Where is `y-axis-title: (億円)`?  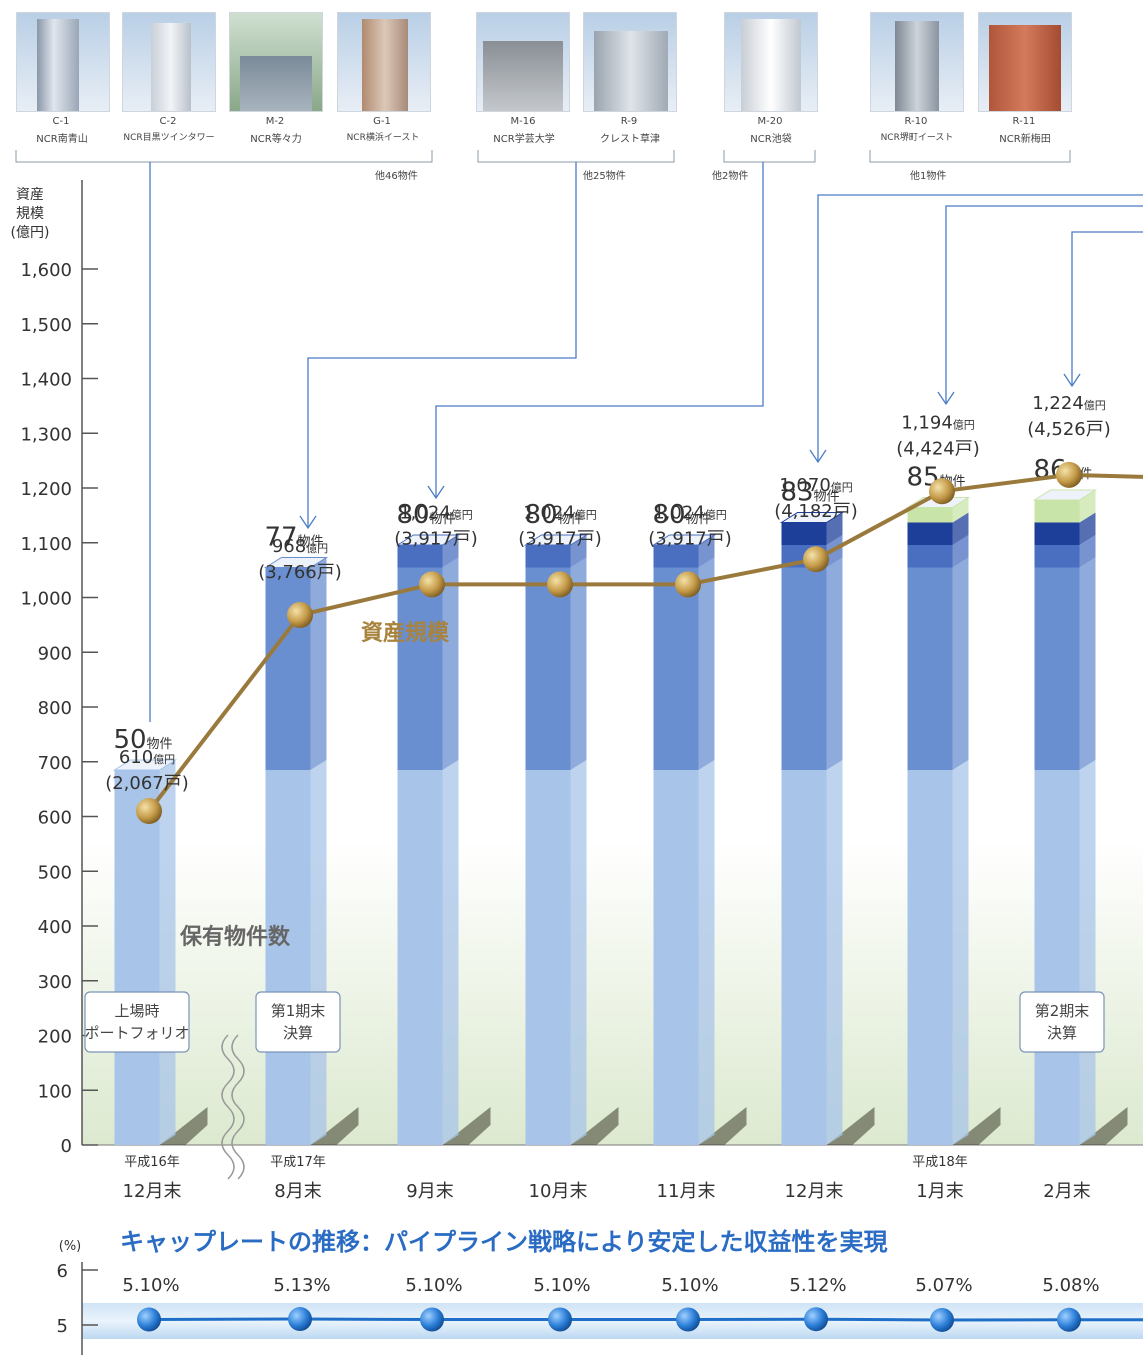 y-axis-title: (億円) is located at coordinates (30, 233).